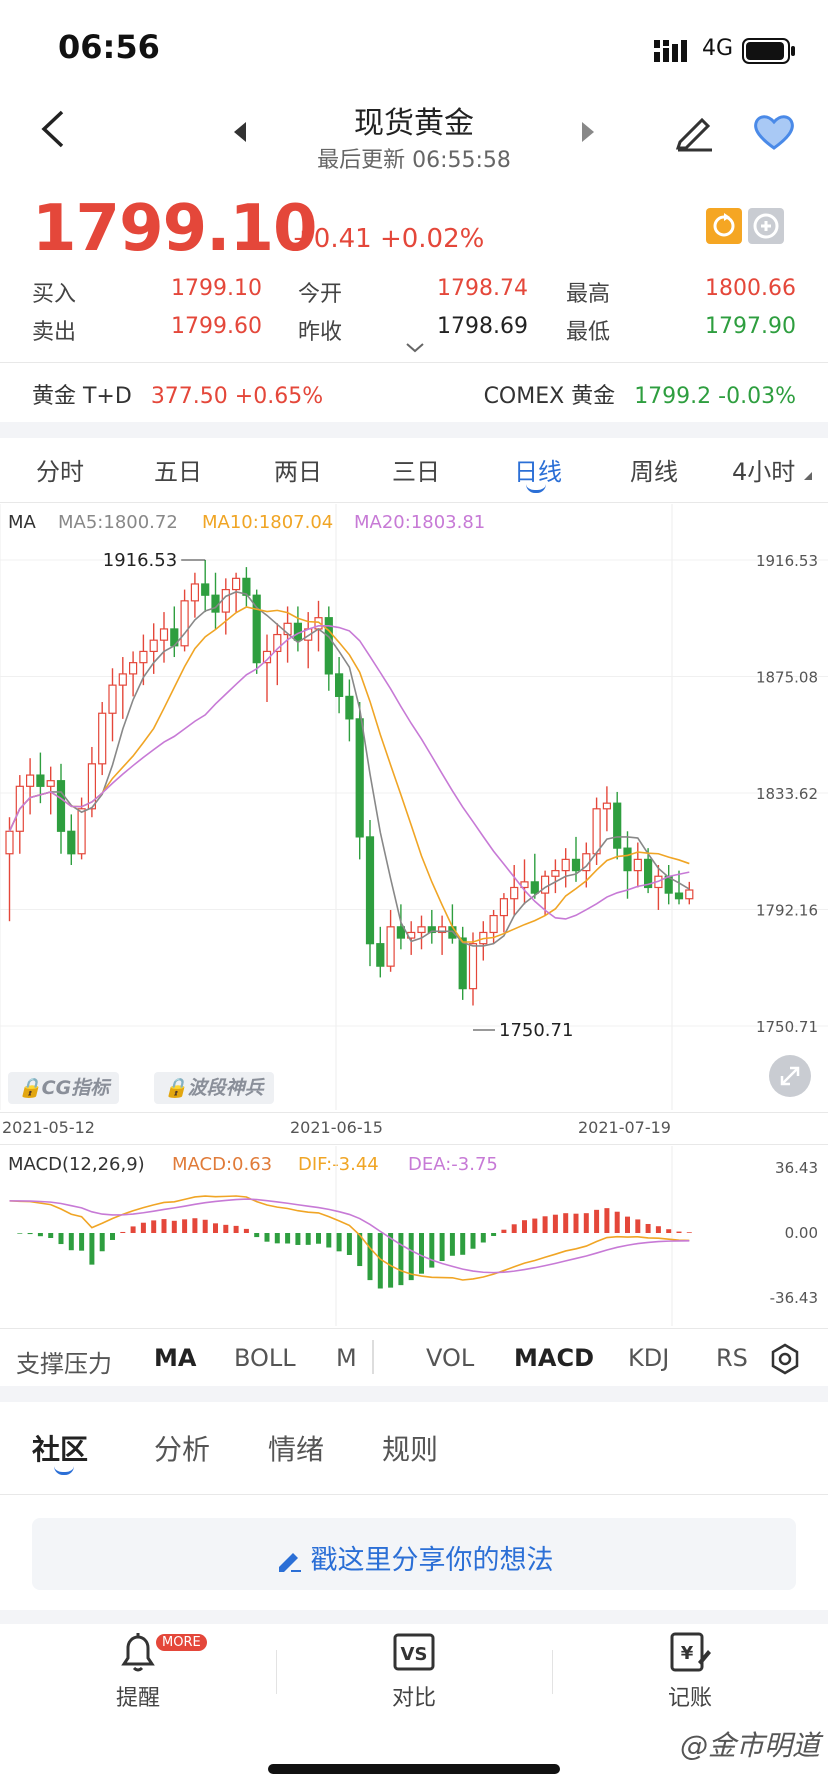 Image resolution: width=828 pixels, height=1792 pixels. I want to click on macd-value: MACD:0.63, so click(222, 1164).